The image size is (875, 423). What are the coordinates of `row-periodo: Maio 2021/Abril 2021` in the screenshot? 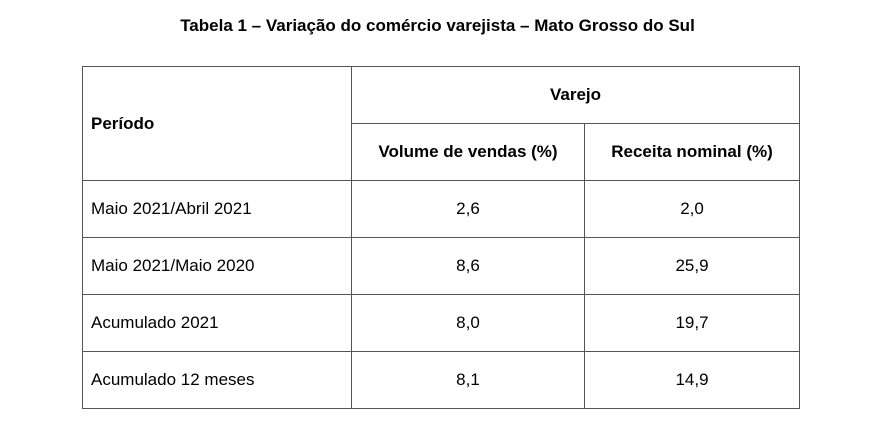 It's located at (217, 209).